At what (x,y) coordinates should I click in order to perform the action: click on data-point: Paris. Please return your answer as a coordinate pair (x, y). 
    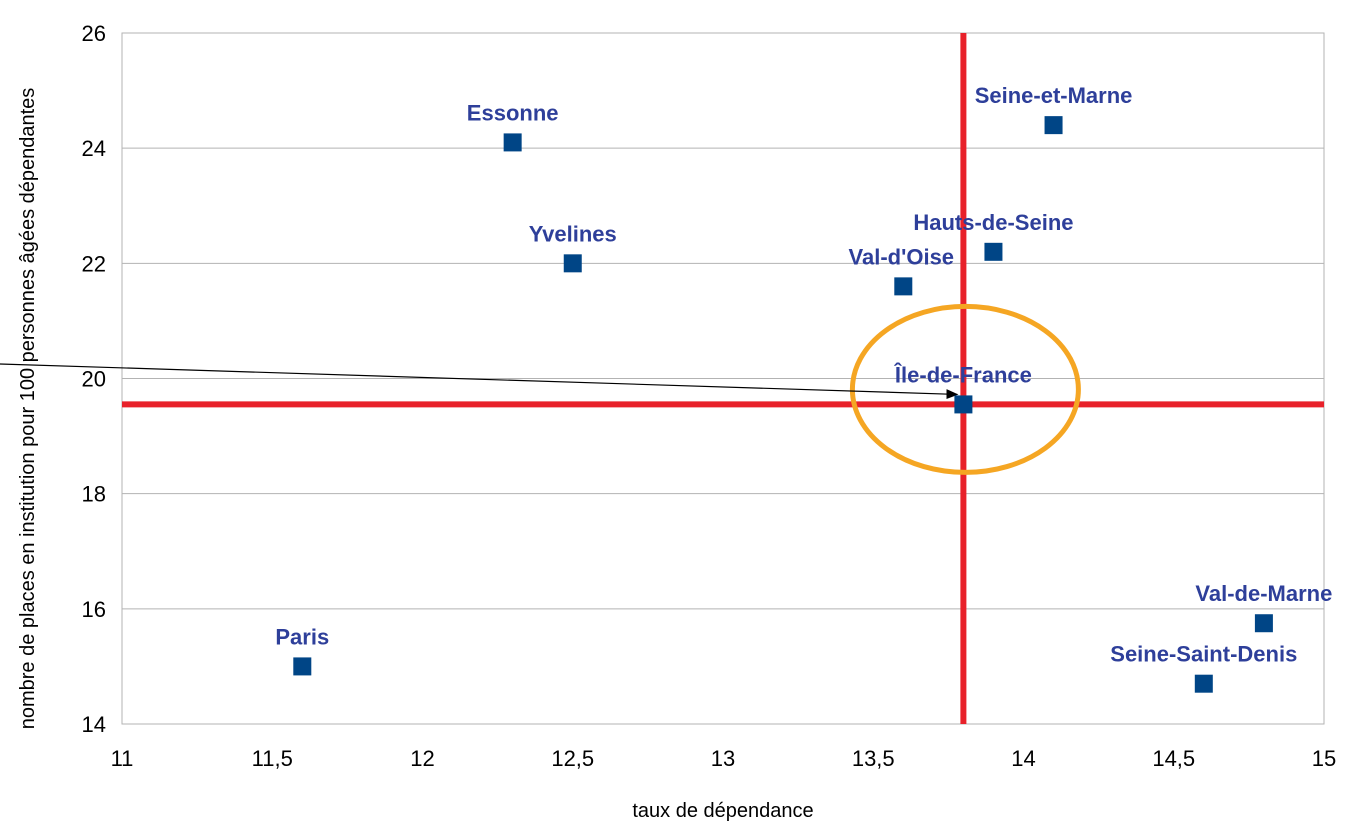
    Looking at the image, I should click on (302, 650).